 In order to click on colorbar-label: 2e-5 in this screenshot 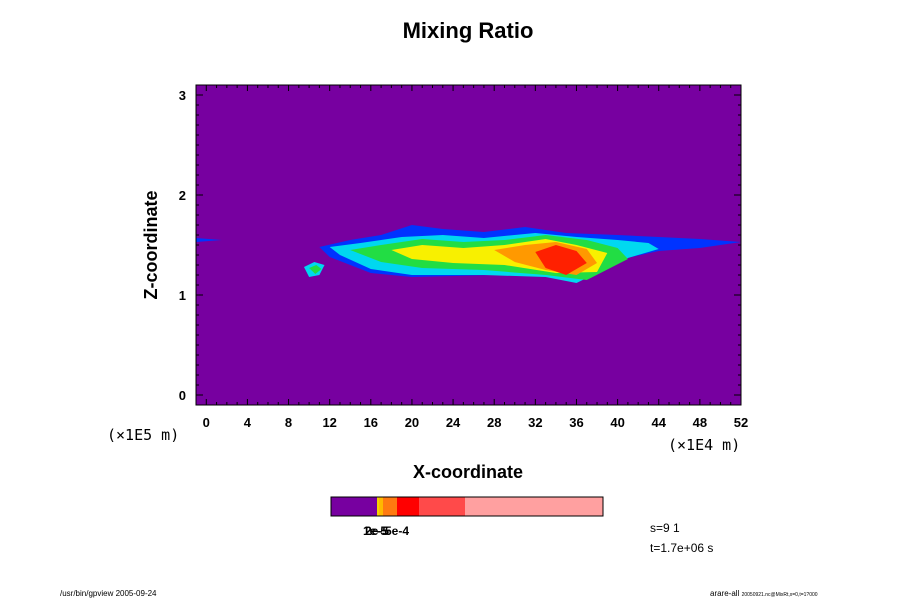, I will do `click(377, 531)`.